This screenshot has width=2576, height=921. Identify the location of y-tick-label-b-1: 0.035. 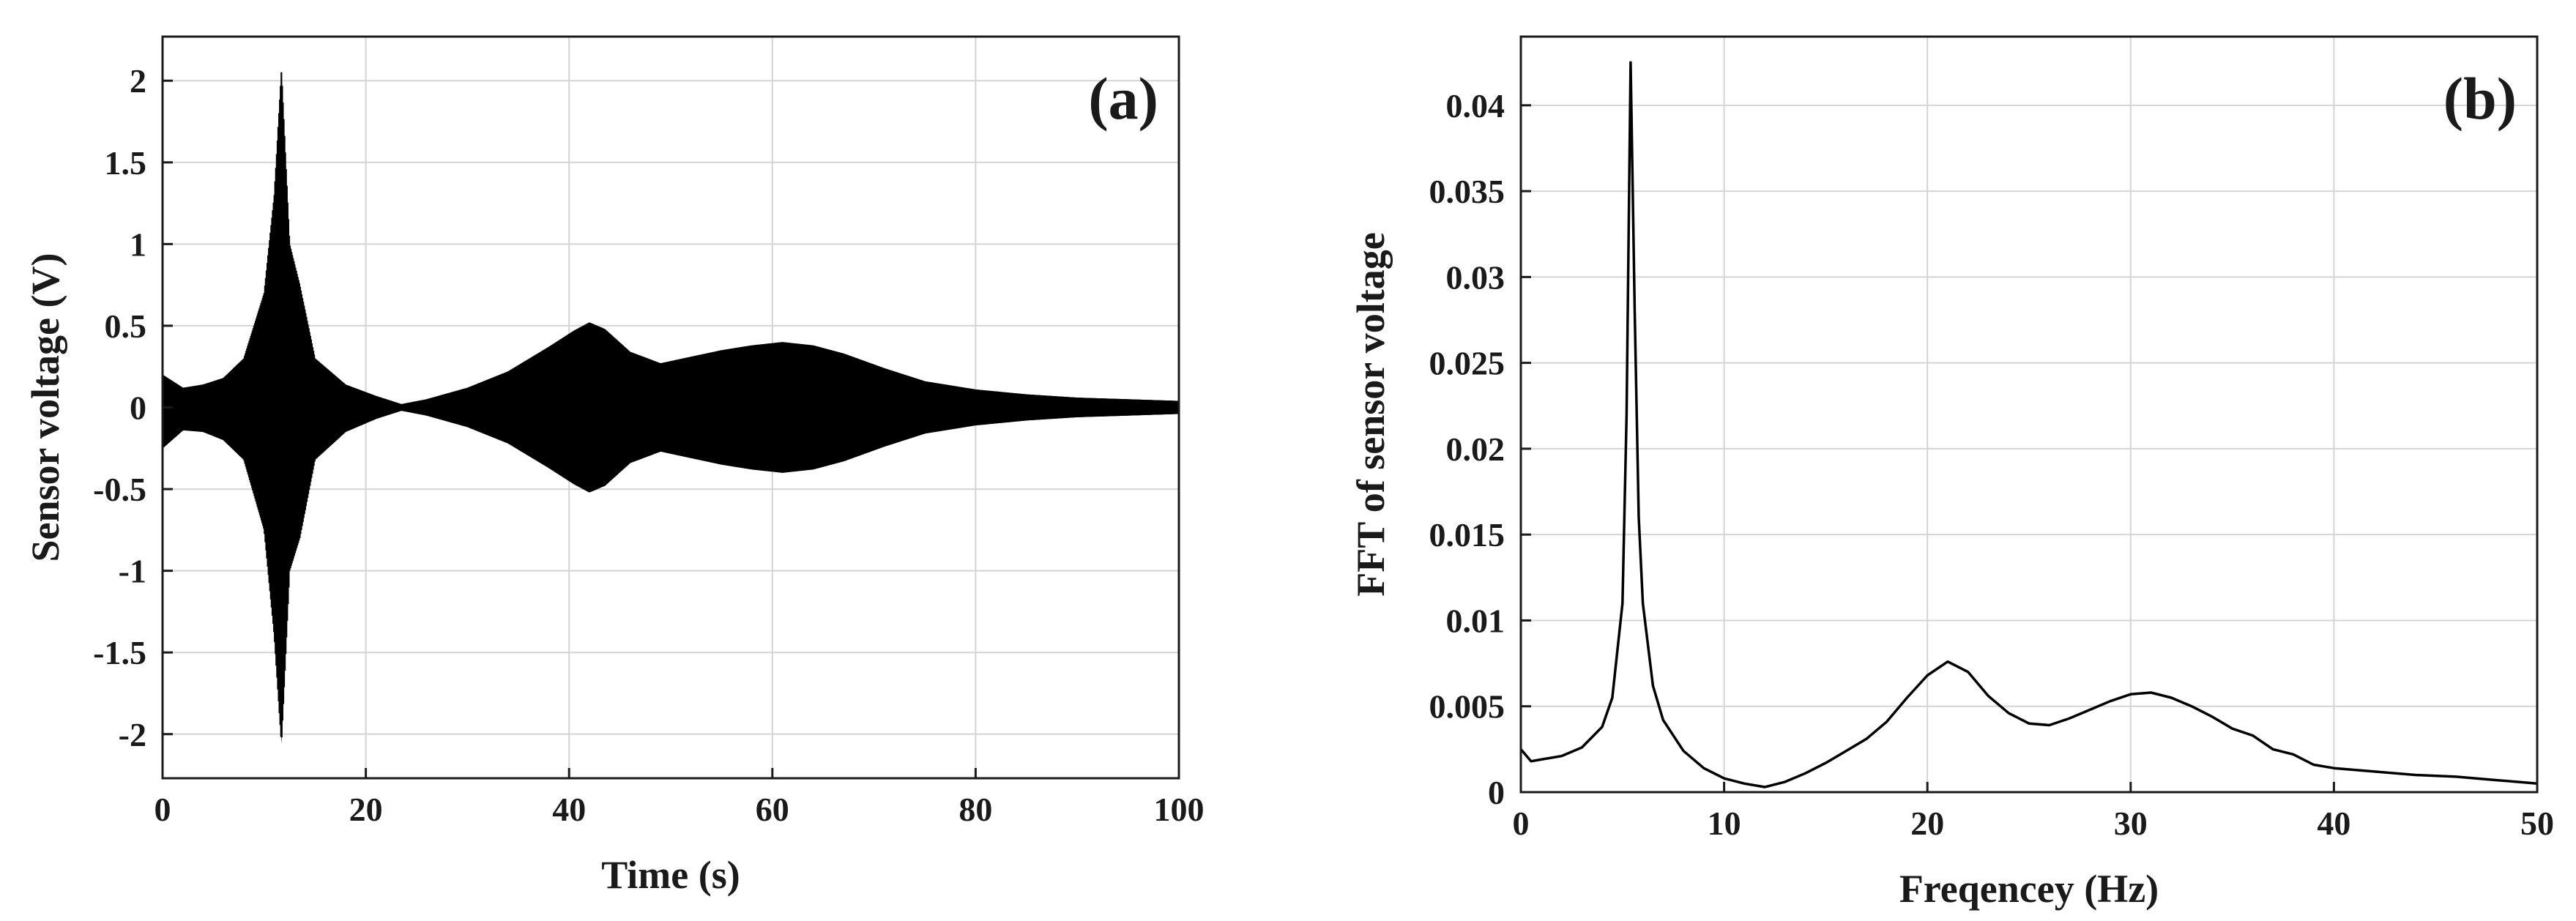
(1467, 191).